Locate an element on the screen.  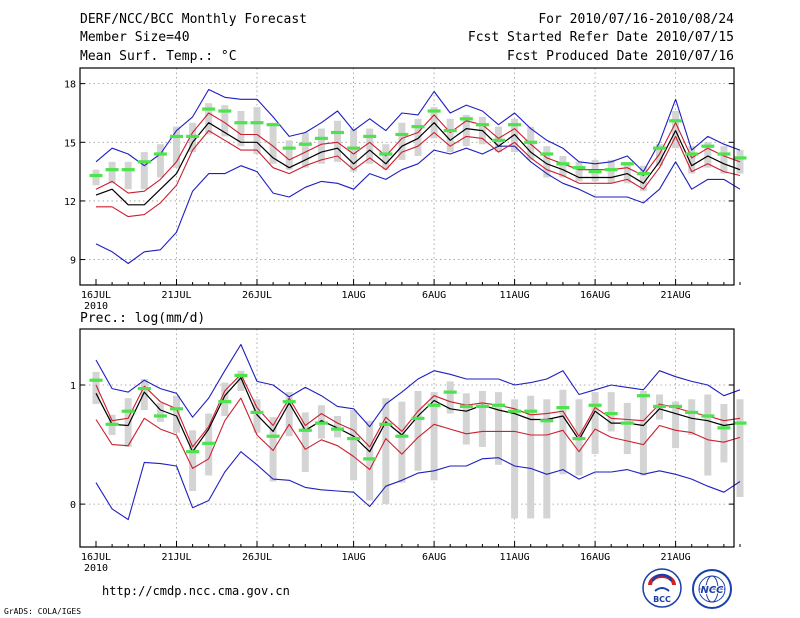
temp-xtick-label-3: 1AUG is located at coordinates (354, 295).